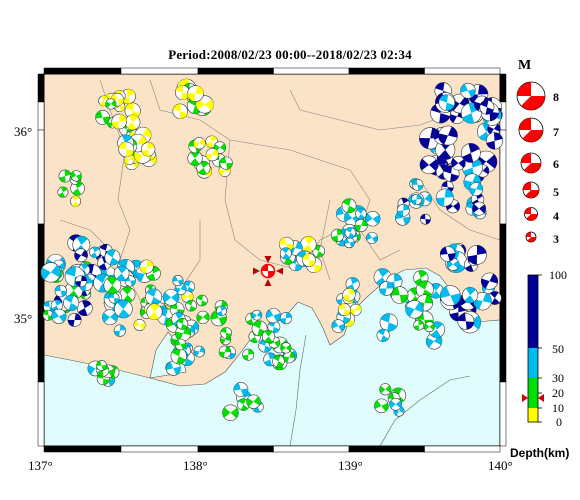 The height and width of the screenshot is (500, 580). What do you see at coordinates (556, 132) in the screenshot?
I see `magnitude-label-7: 7` at bounding box center [556, 132].